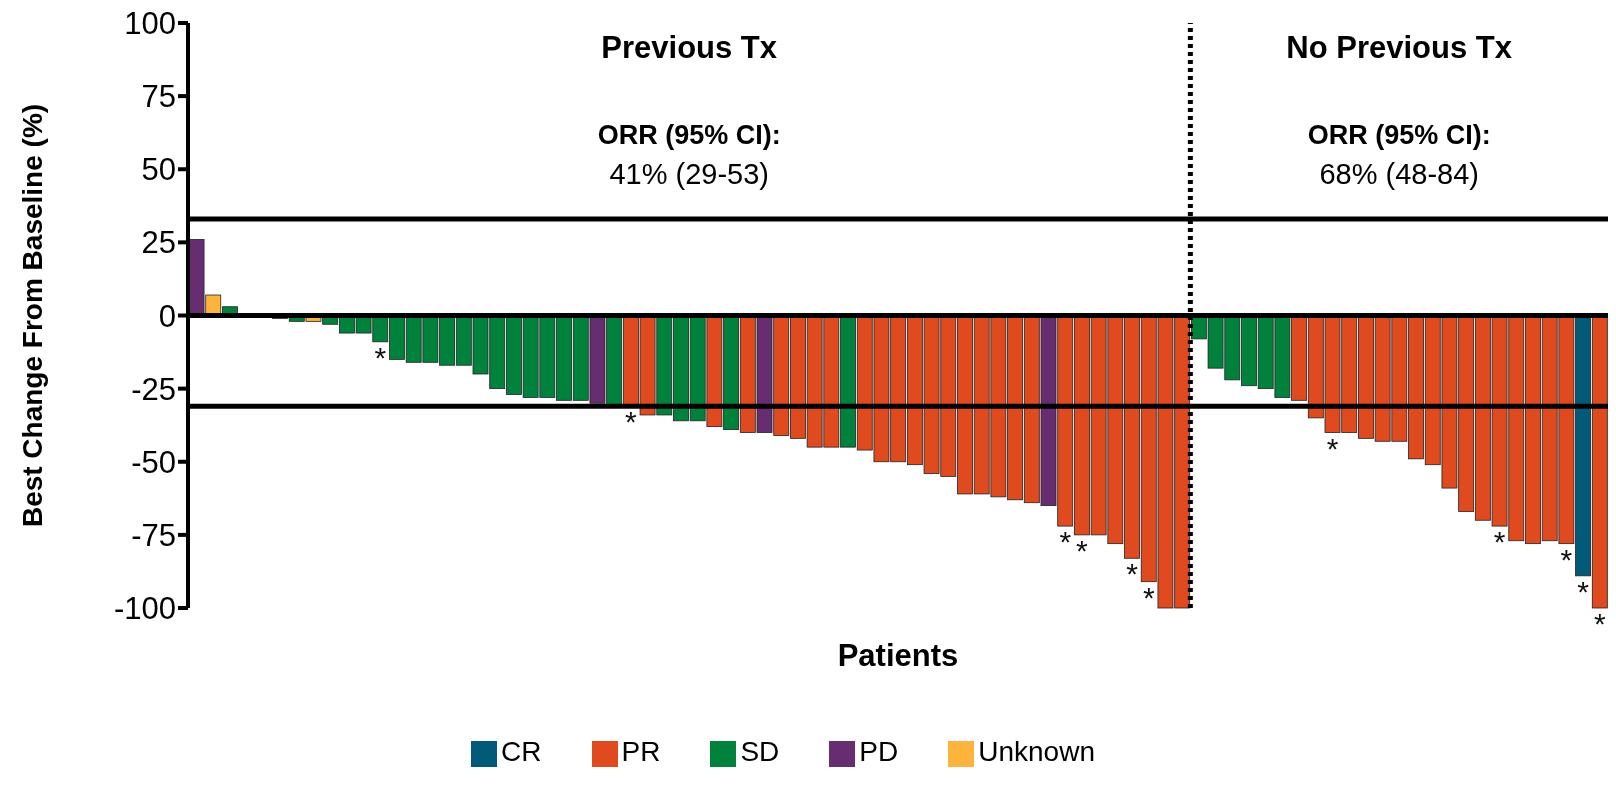 Image resolution: width=1616 pixels, height=792 pixels. I want to click on annotation: Previous Tx, so click(689, 48).